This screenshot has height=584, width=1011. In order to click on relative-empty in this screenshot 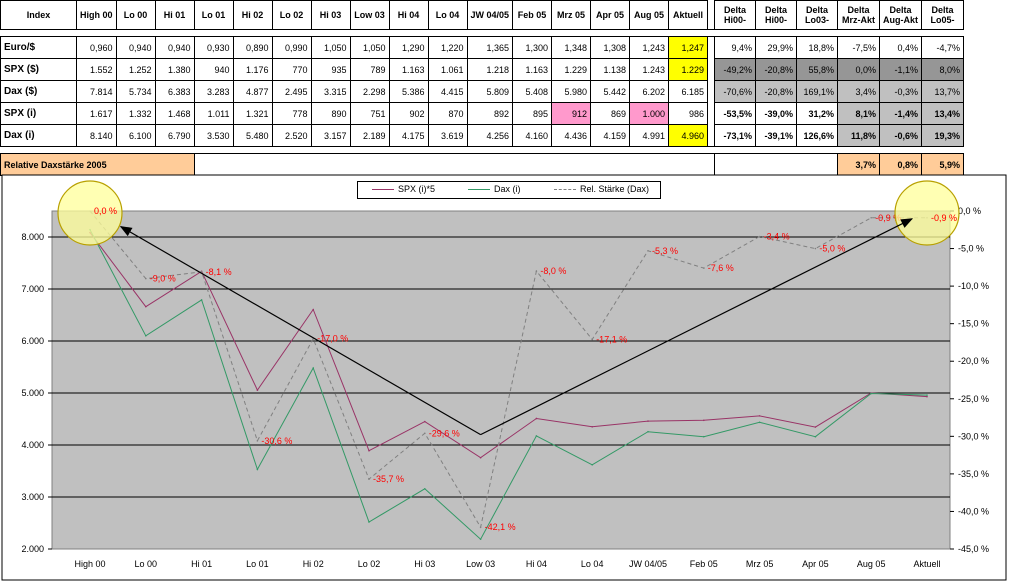, I will do `click(776, 164)`.